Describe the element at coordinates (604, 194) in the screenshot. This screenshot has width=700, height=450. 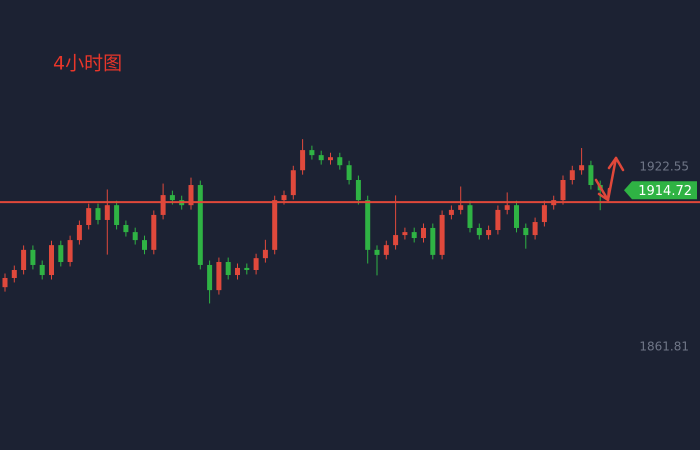
I see `arrow-head-down` at that location.